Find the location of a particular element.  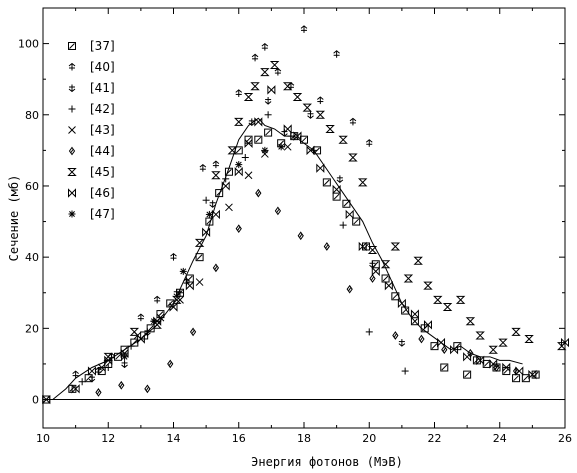

y-tick-label: 20 is located at coordinates (32, 328).